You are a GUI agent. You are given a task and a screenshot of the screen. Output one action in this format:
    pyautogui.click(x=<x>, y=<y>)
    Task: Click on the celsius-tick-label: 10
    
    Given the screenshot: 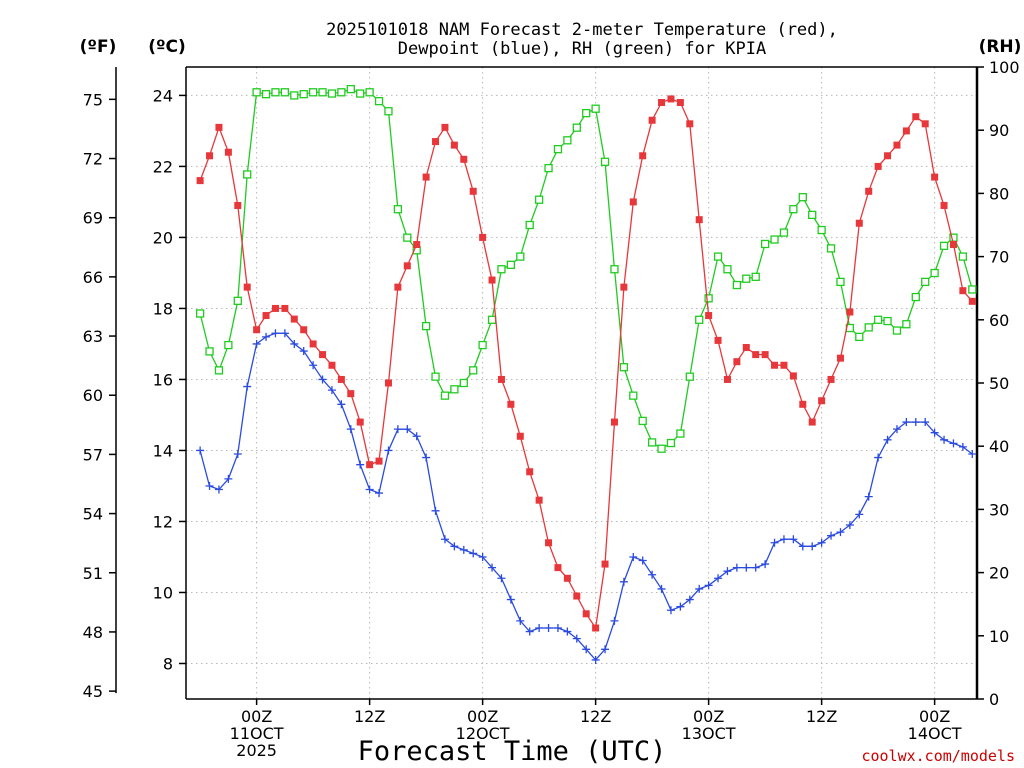 What is the action you would take?
    pyautogui.click(x=163, y=592)
    